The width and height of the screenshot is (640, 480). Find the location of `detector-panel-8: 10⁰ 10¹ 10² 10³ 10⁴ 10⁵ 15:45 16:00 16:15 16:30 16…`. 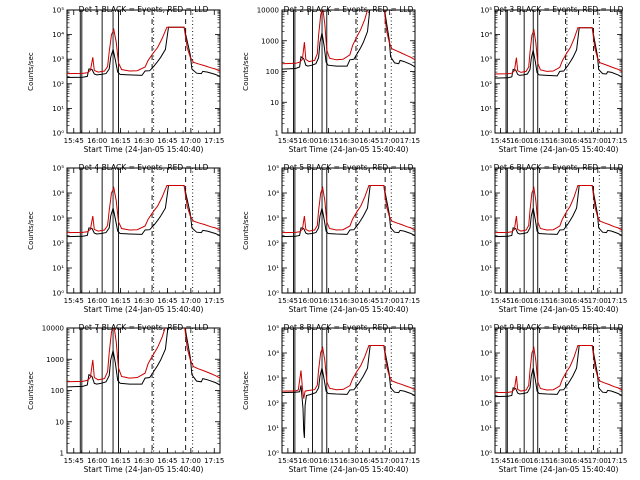

detector-panel-8: 10⁰ 10¹ 10² 10³ 10⁴ 10⁵ 15:45 16:00 16:15 16:30 16… is located at coordinates (331, 398).